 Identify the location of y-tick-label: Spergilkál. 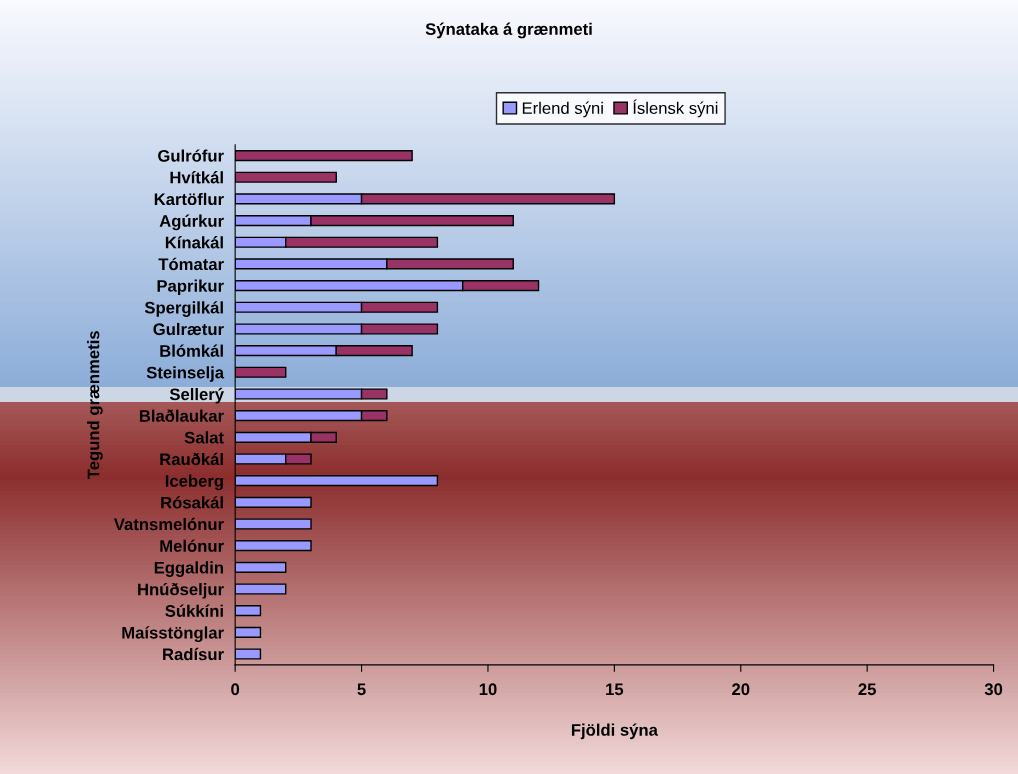
(183, 309).